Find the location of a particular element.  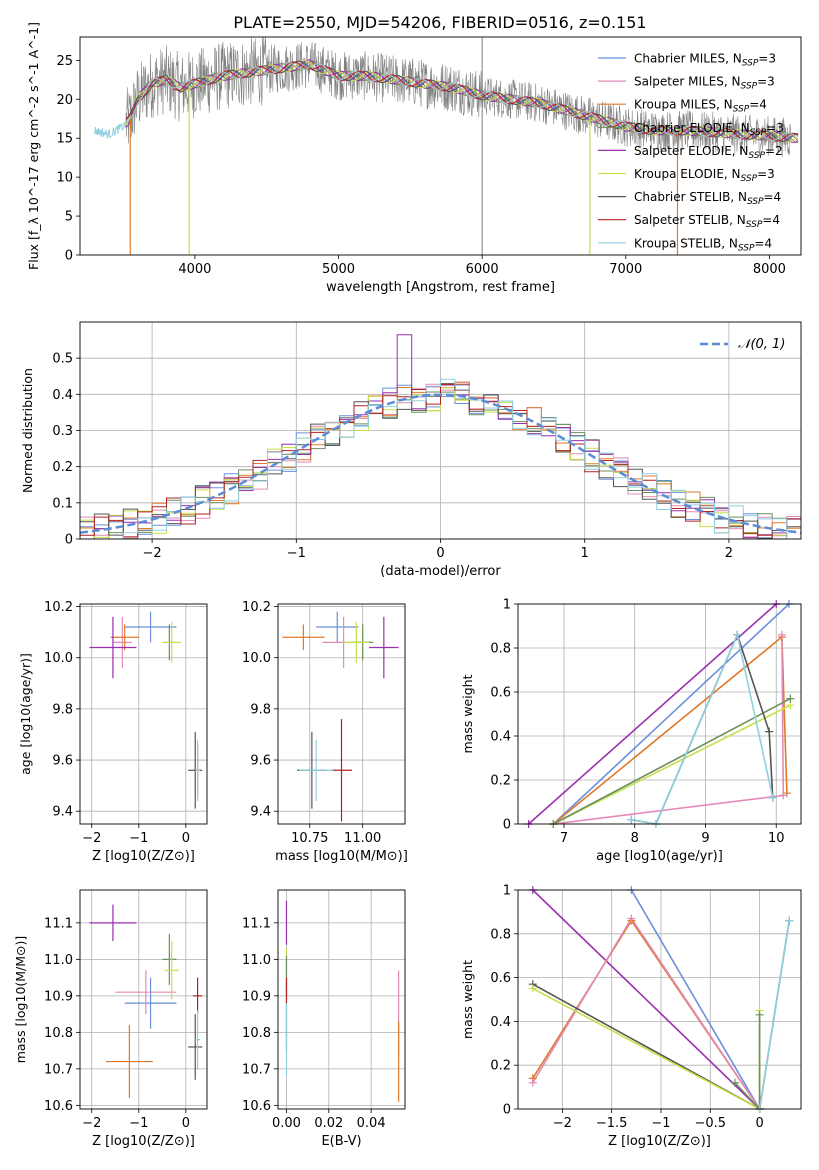

histogram-kroupa_stelib is located at coordinates (440, 458).